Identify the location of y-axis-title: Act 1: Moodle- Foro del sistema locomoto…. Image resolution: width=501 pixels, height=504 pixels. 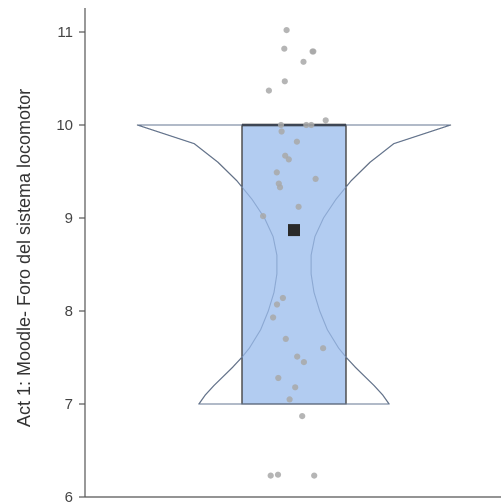
(24, 258).